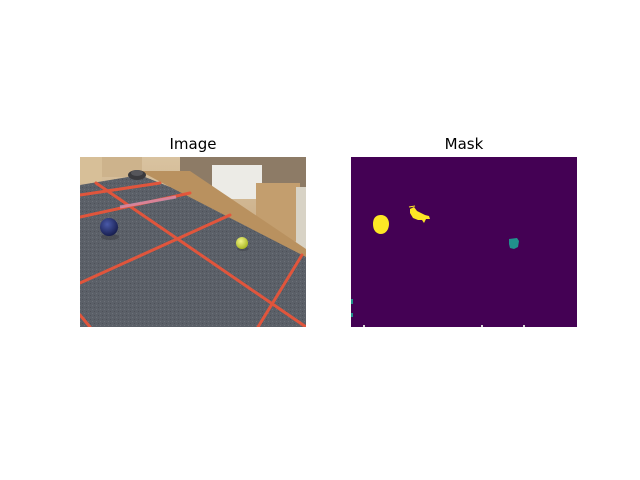  I want to click on tape-glare, so click(148, 202).